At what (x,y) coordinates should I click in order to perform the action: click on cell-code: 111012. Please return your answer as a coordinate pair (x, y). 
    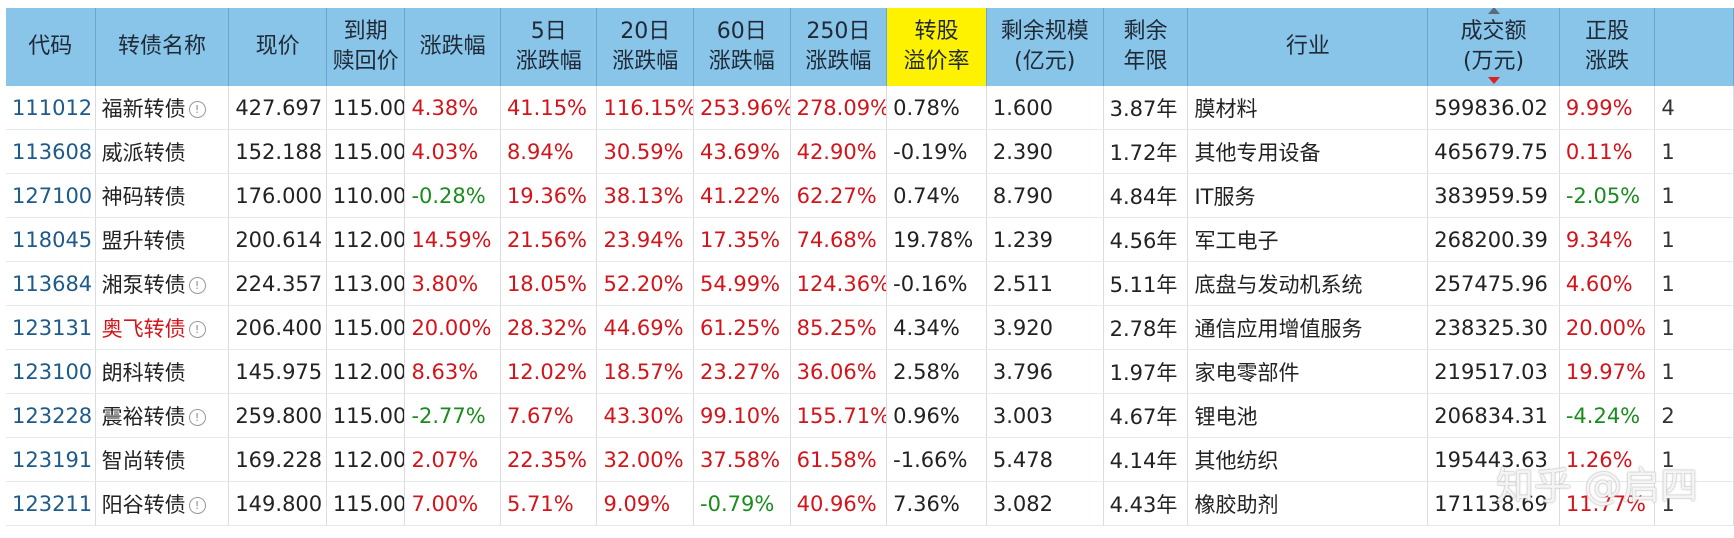
    Looking at the image, I should click on (51, 108).